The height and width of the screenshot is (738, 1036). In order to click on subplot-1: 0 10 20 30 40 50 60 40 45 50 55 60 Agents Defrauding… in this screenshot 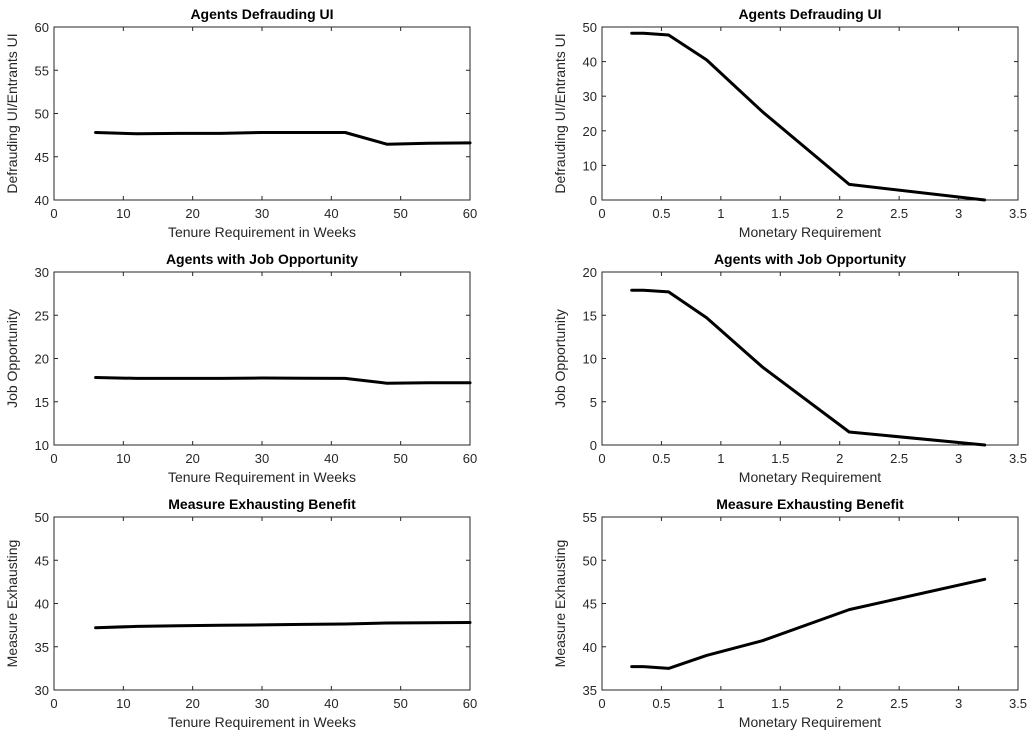, I will do `click(240, 123)`.